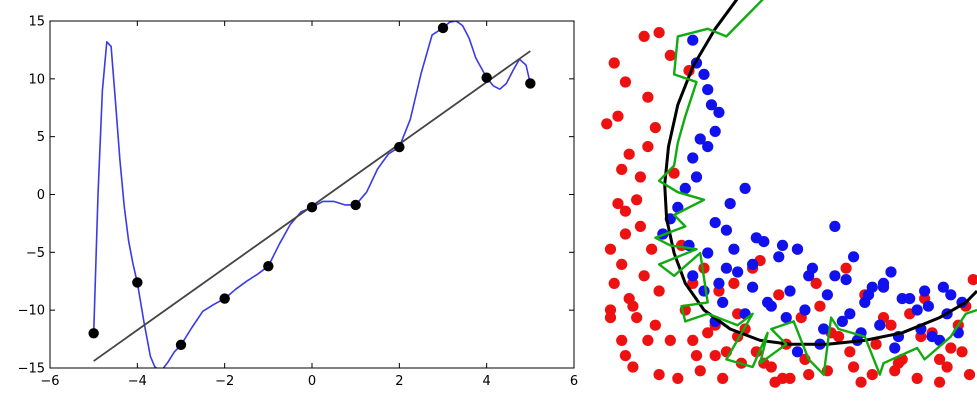 Image resolution: width=977 pixels, height=401 pixels. I want to click on x-tick-label: −2, so click(224, 381).